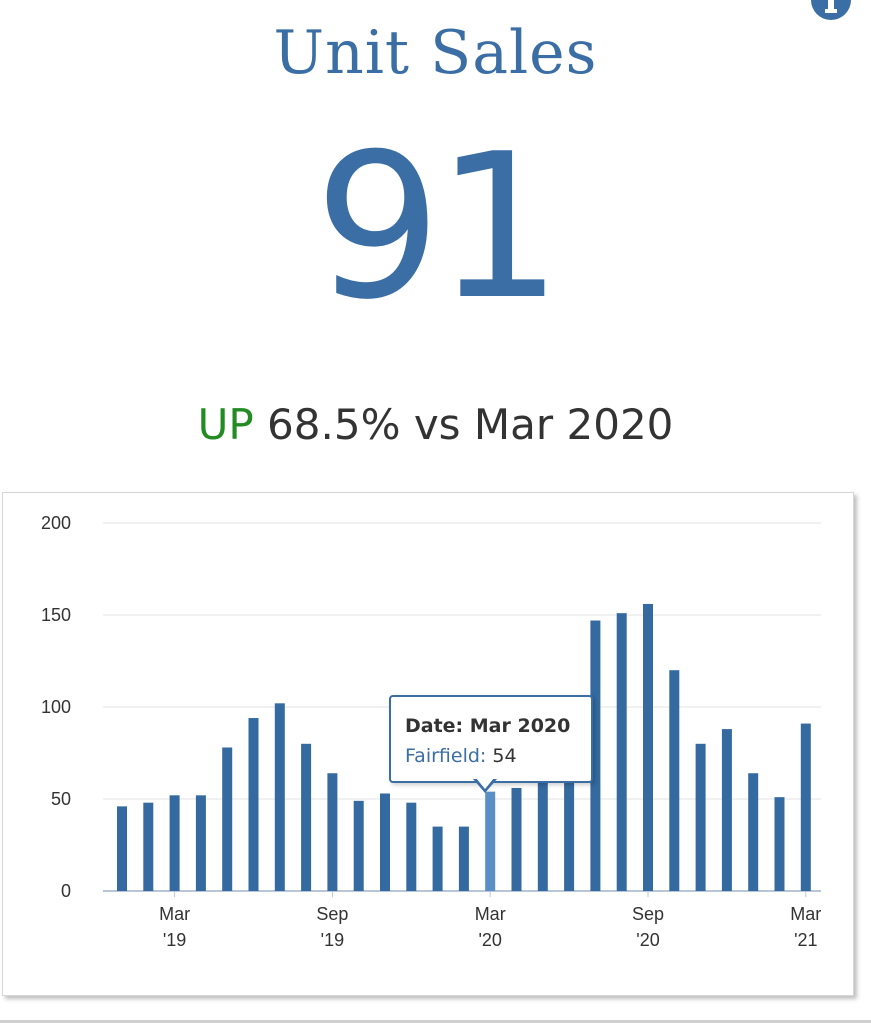  What do you see at coordinates (438, 227) in the screenshot?
I see `metric-value: 91` at bounding box center [438, 227].